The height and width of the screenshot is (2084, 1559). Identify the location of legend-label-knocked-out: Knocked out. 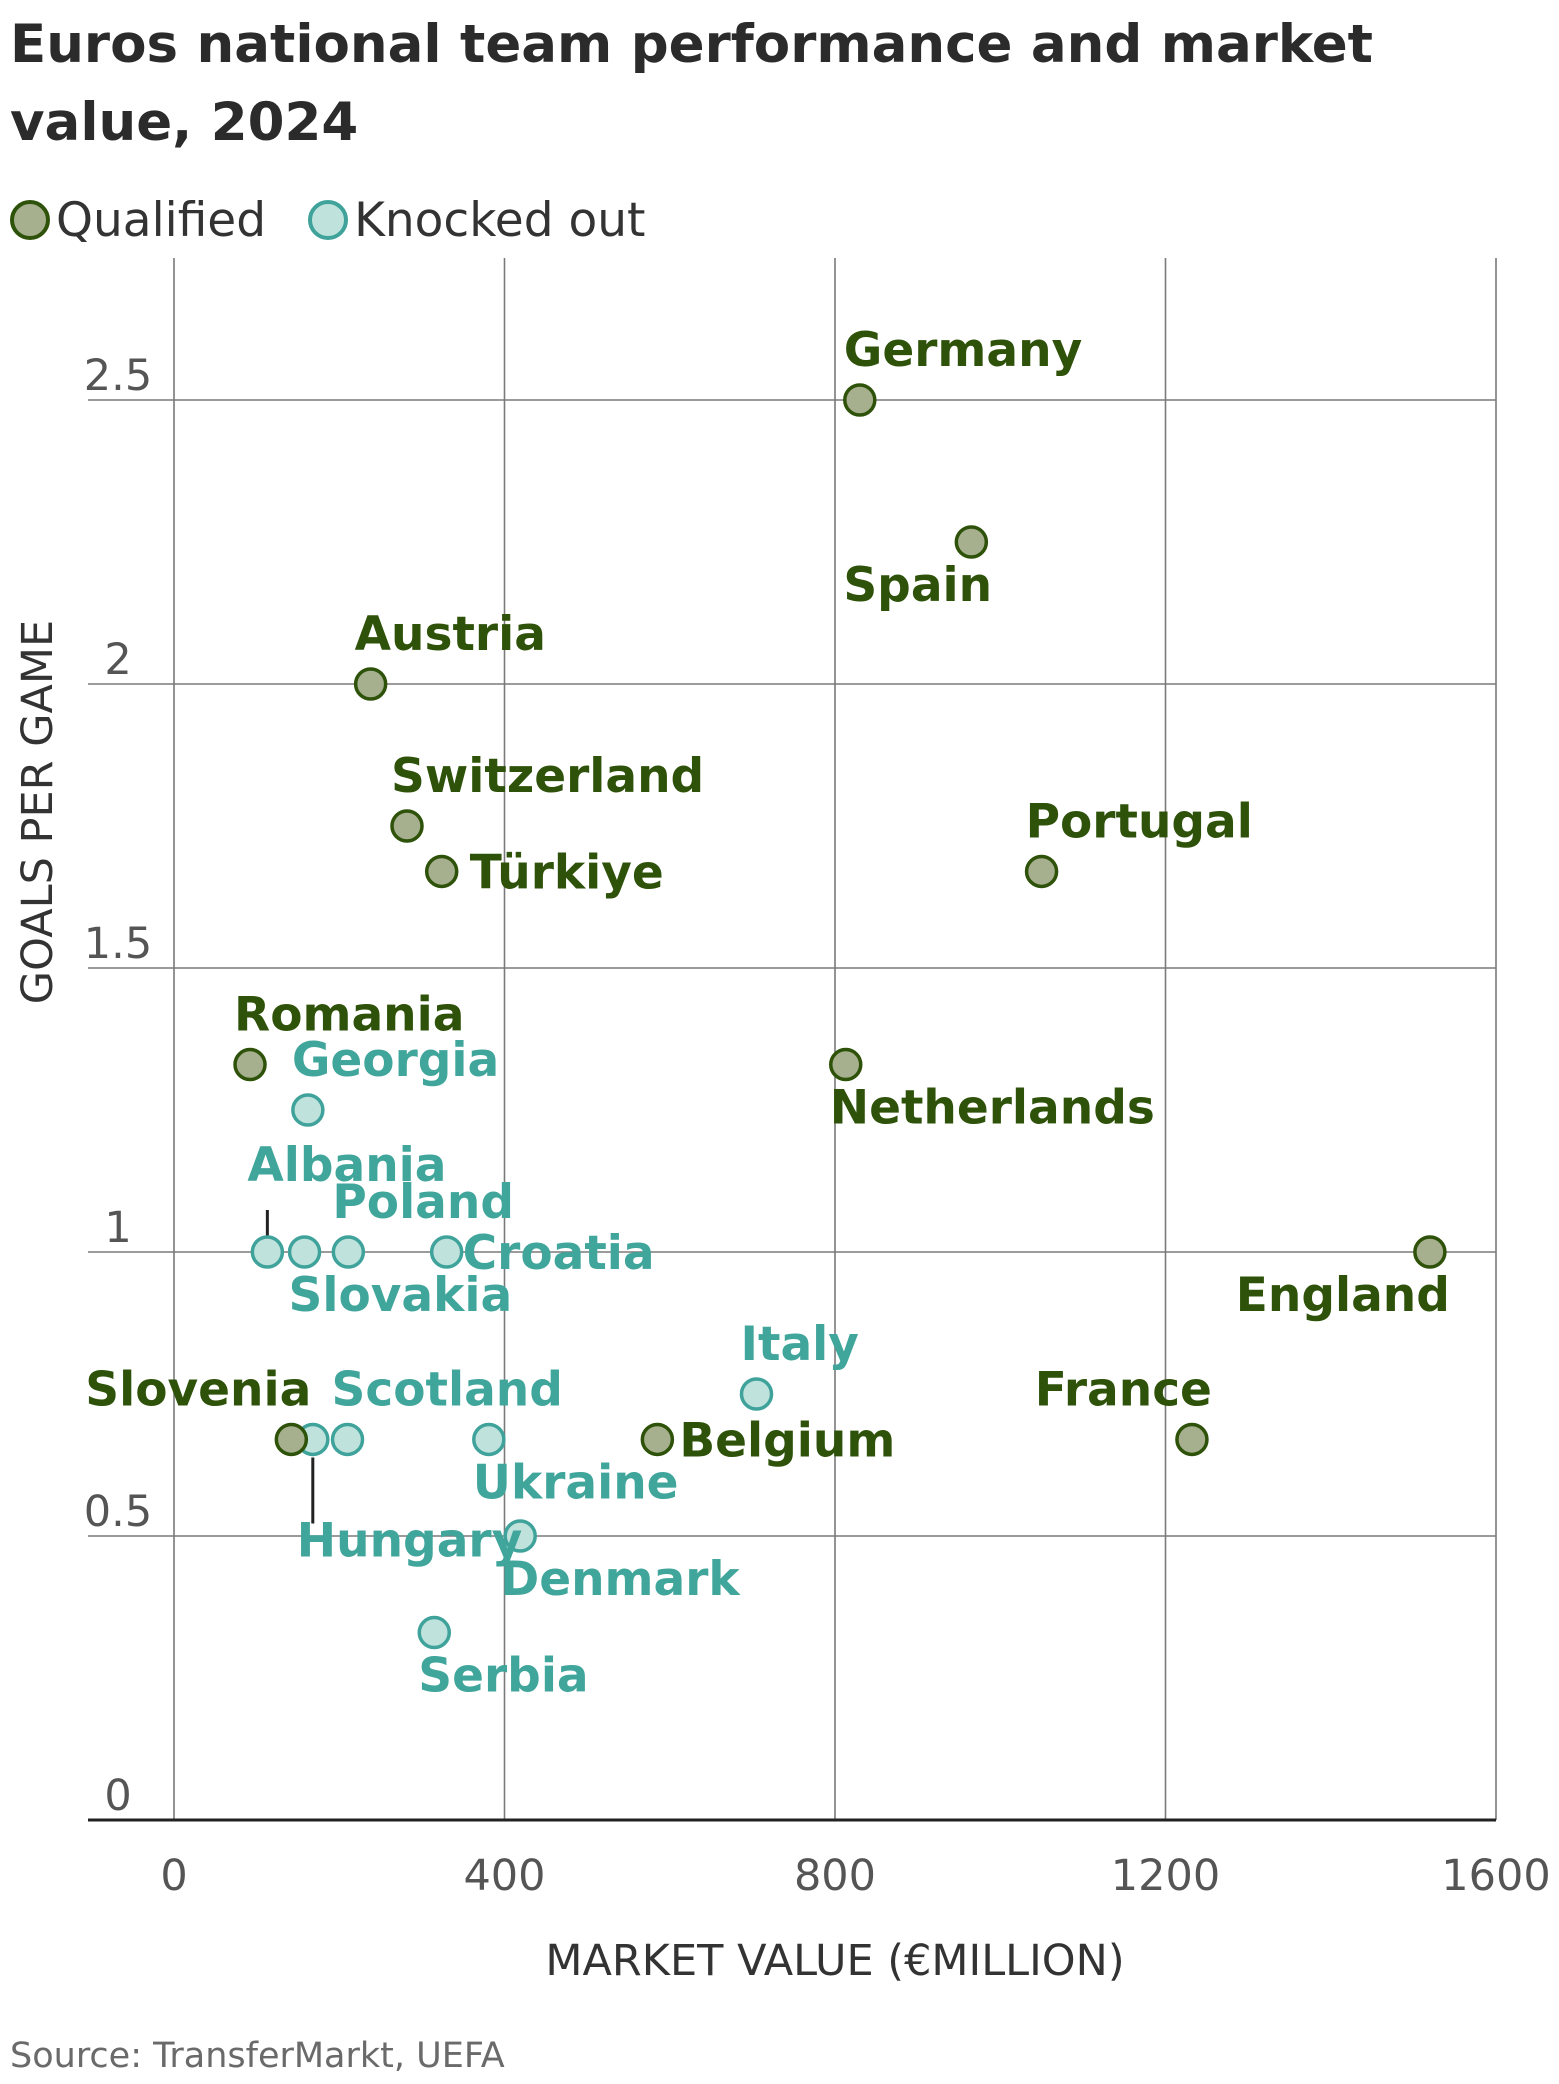
(500, 220).